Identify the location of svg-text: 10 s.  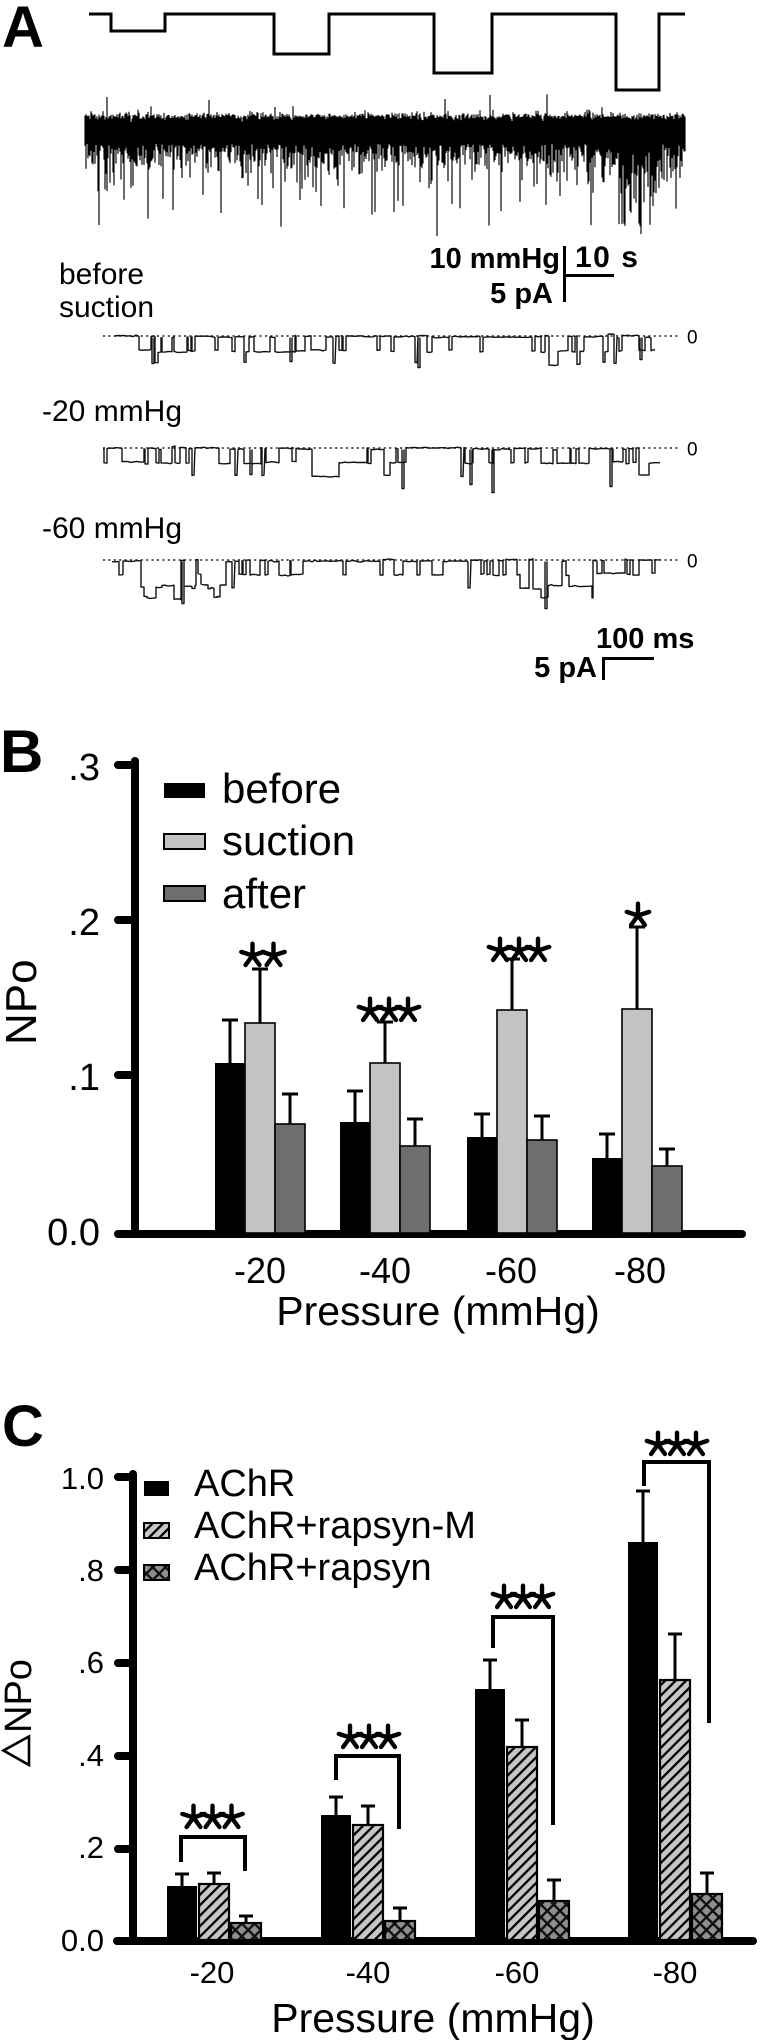
(607, 257).